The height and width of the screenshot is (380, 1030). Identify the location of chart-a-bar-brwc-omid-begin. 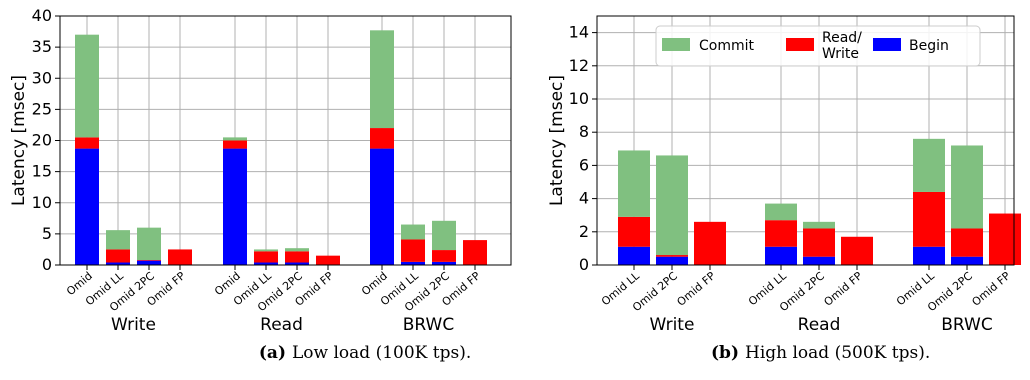
(382, 206).